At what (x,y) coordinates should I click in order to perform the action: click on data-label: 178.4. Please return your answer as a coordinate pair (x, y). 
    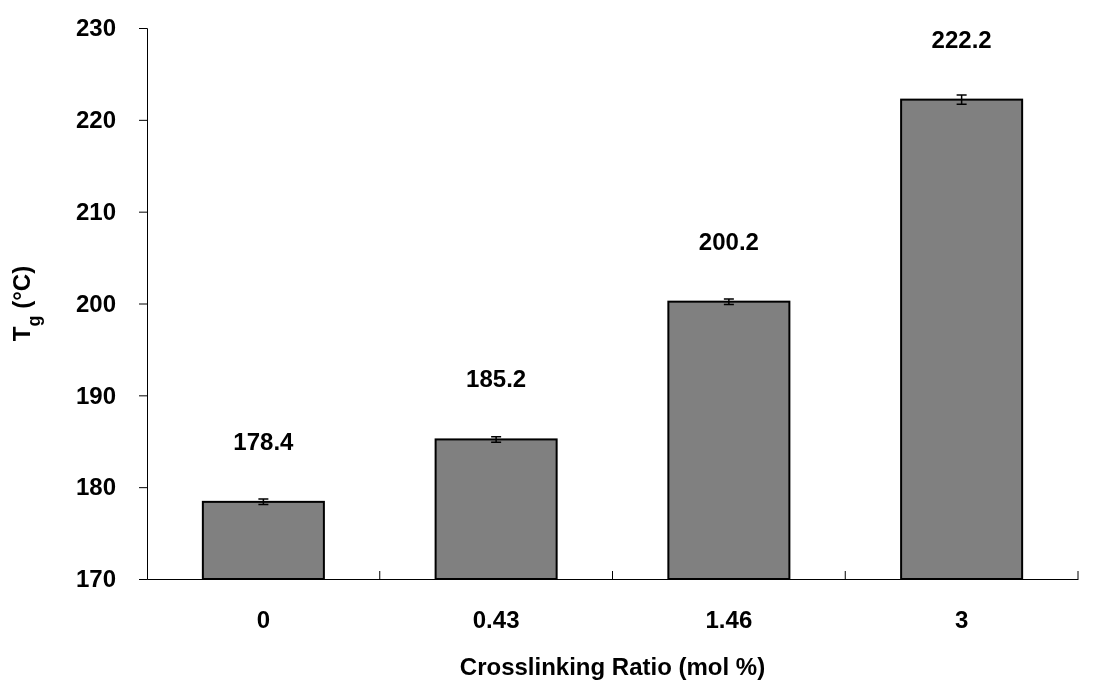
    Looking at the image, I should click on (264, 441).